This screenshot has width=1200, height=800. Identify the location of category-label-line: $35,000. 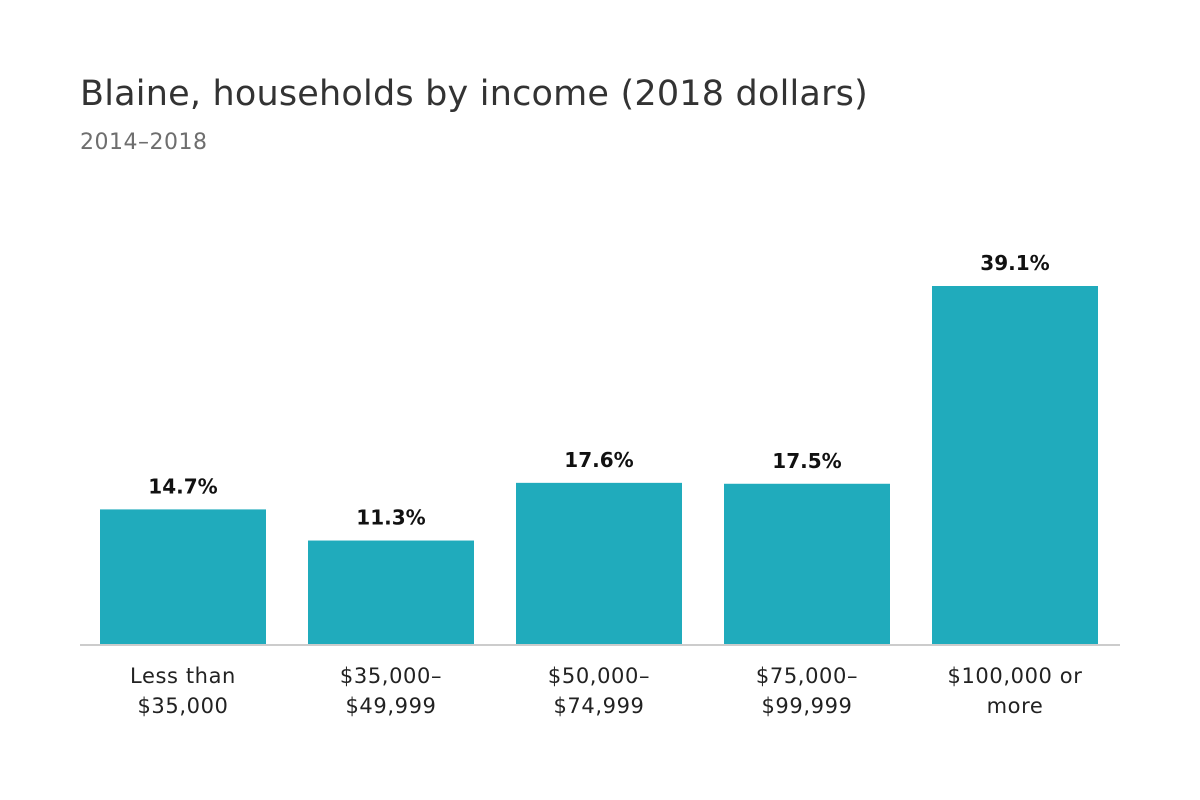
(183, 706).